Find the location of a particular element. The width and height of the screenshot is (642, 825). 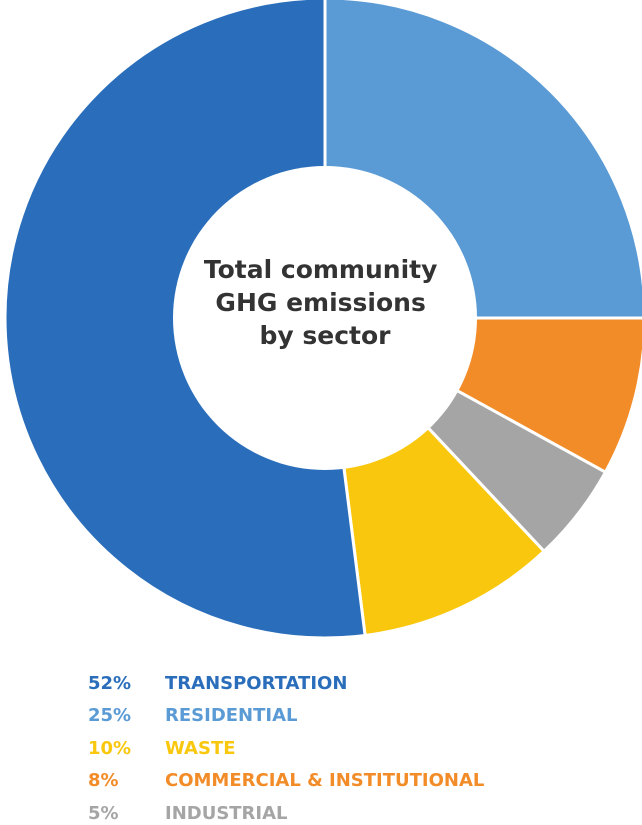

legend-item-commercial-institutional: 8% COMMERCIAL & INSTITUTIONAL is located at coordinates (286, 781).